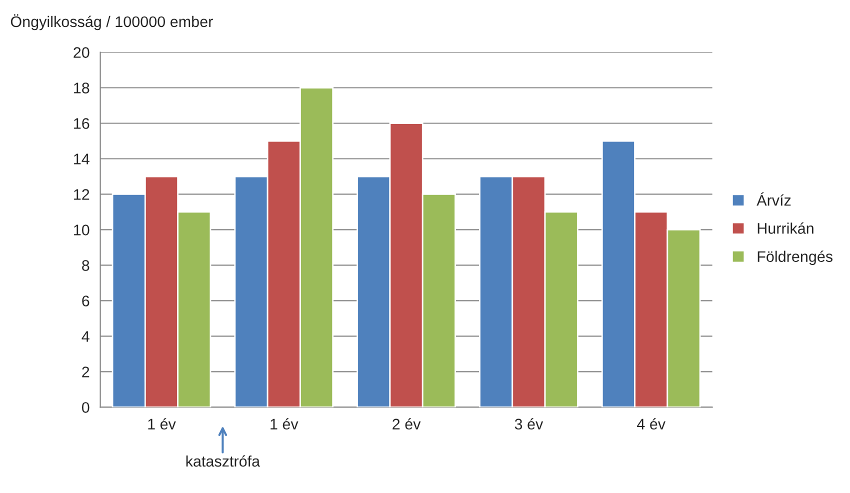  I want to click on y-tick-label: 20, so click(82, 52).